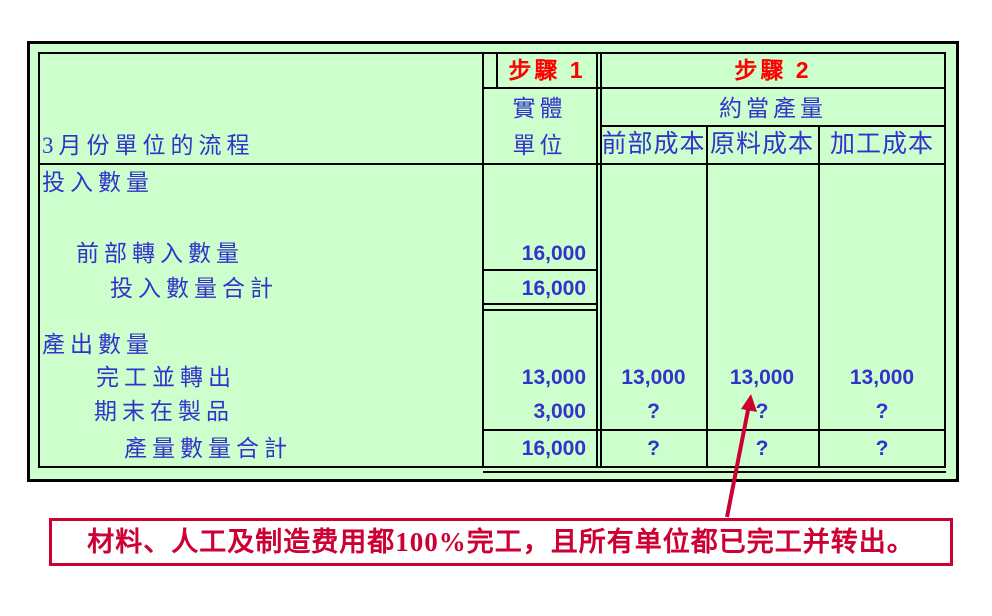 This screenshot has width=992, height=616. Describe the element at coordinates (762, 377) in the screenshot. I see `value-material-completed: 13,000` at that location.